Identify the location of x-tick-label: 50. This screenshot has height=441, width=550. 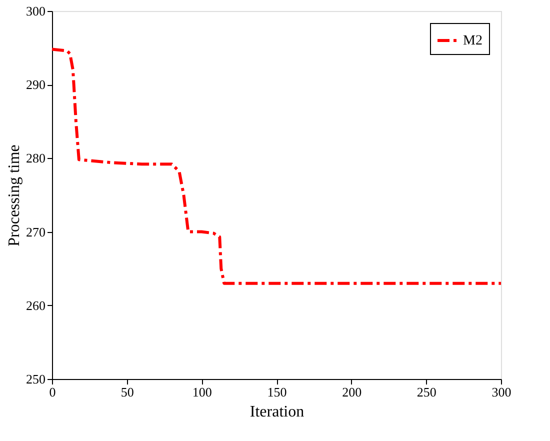
(127, 392).